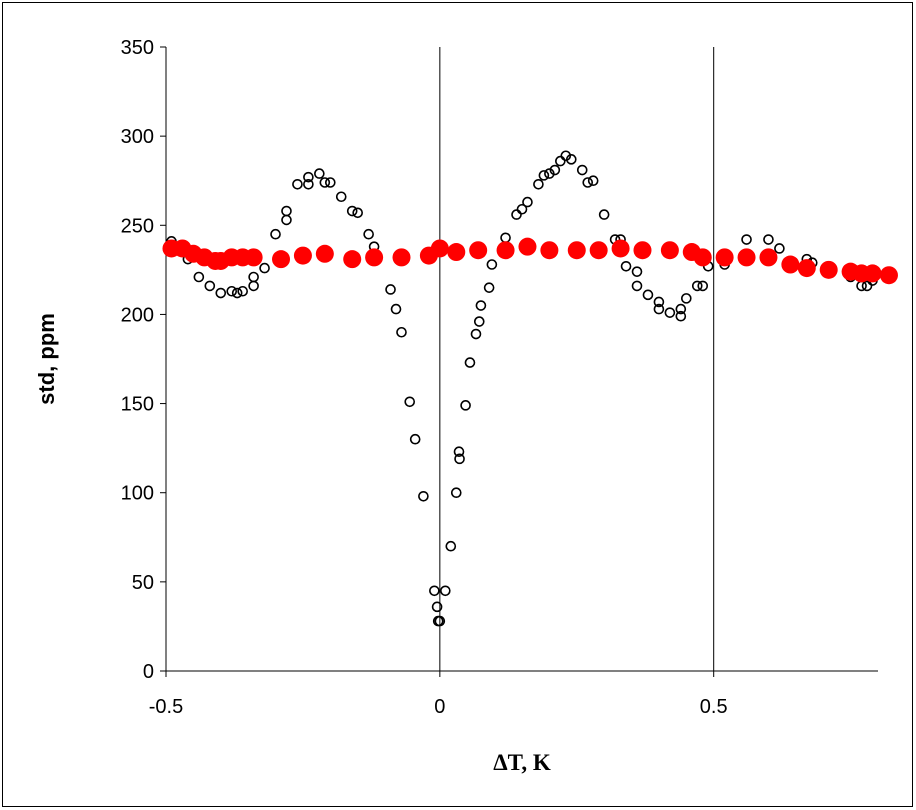 This screenshot has height=810, width=916. What do you see at coordinates (137, 48) in the screenshot?
I see `y-tick-label: 350` at bounding box center [137, 48].